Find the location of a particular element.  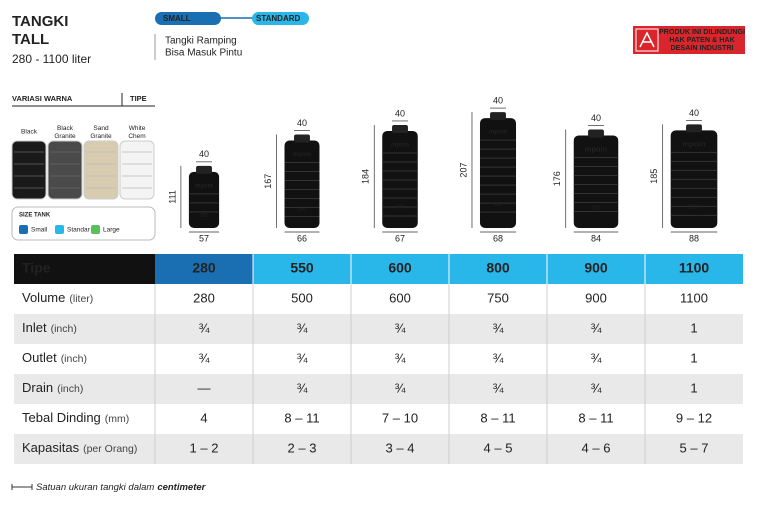

color-label: Black Granite is located at coordinates (65, 132).